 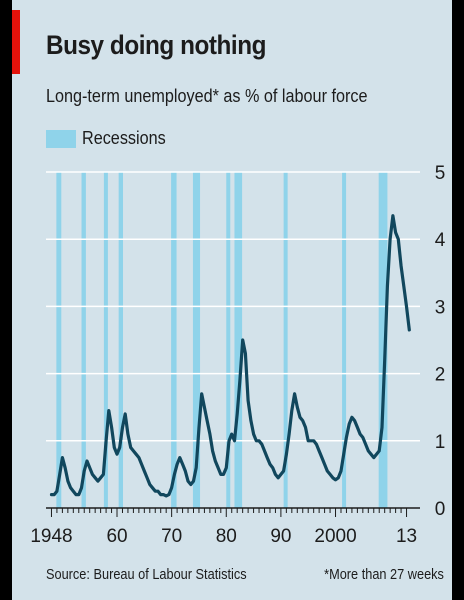 What do you see at coordinates (146, 574) in the screenshot?
I see `source-note: Source: Bureau of Labour Statistics` at bounding box center [146, 574].